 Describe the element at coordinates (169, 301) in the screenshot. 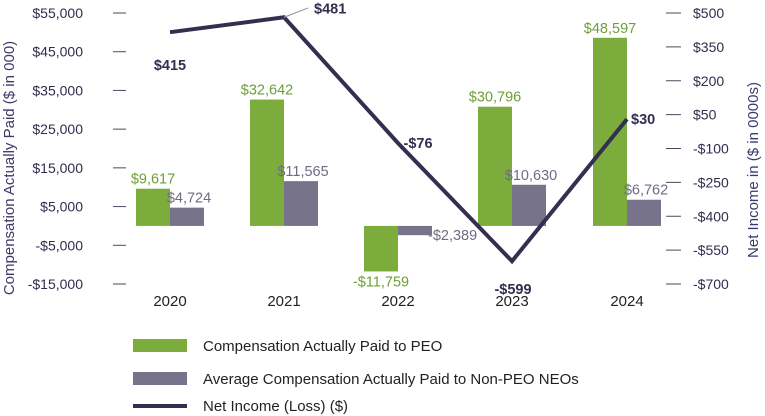

I see `category-label: 2020` at that location.